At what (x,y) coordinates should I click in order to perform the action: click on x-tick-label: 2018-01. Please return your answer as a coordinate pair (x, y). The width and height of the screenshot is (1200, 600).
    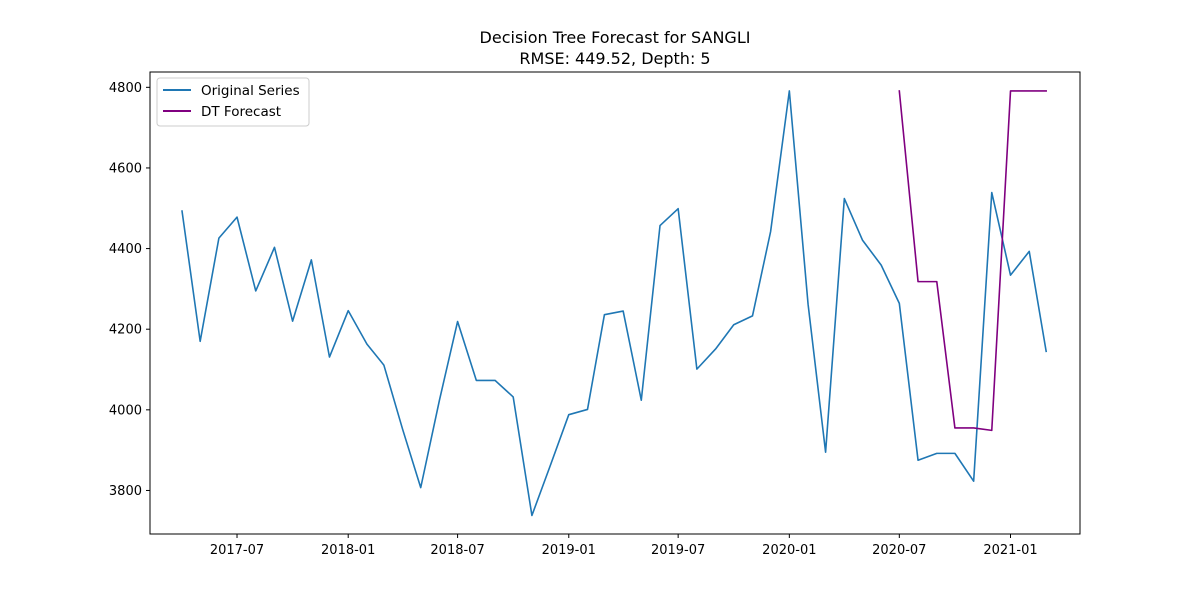
    Looking at the image, I should click on (348, 550).